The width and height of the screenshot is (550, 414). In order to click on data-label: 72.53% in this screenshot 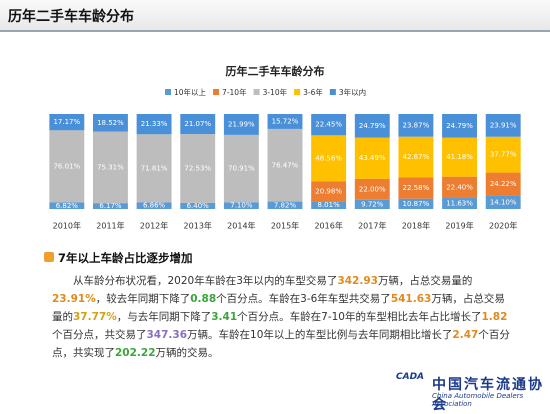, I will do `click(197, 168)`.